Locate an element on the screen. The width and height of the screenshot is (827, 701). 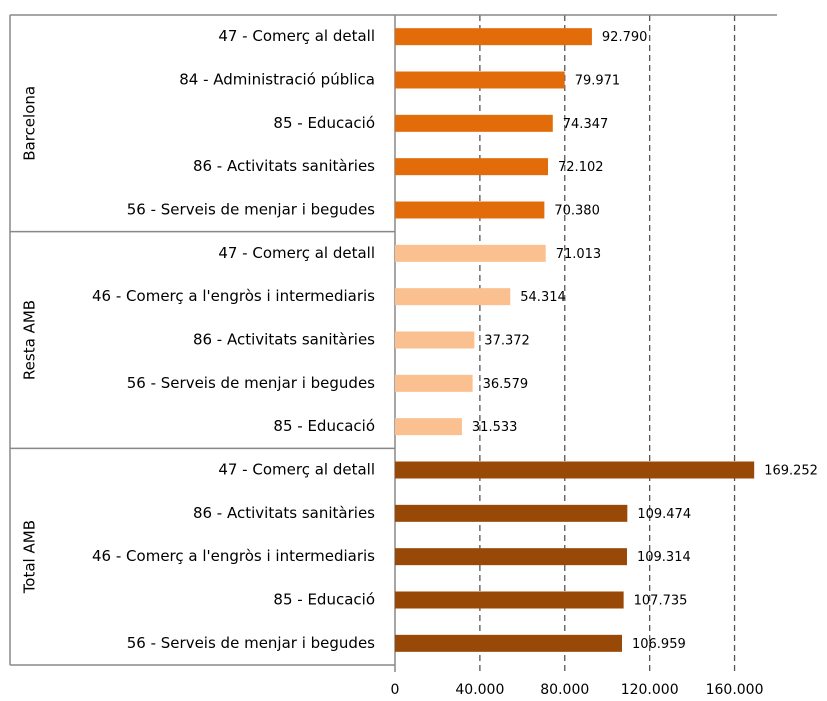
x-tick-label: 0 is located at coordinates (395, 690).